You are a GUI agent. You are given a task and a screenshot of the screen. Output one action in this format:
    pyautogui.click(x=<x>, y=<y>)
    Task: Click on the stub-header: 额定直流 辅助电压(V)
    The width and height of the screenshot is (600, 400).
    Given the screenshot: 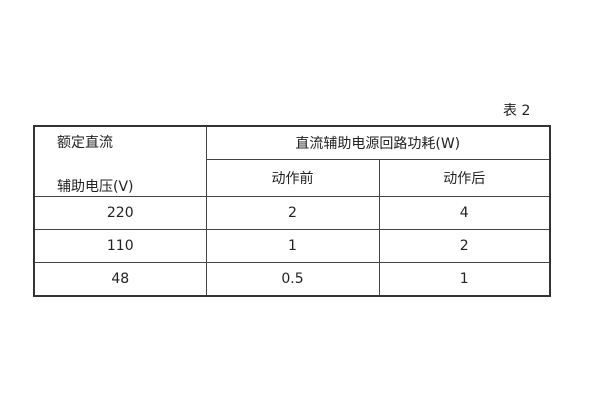 What is the action you would take?
    pyautogui.click(x=120, y=161)
    